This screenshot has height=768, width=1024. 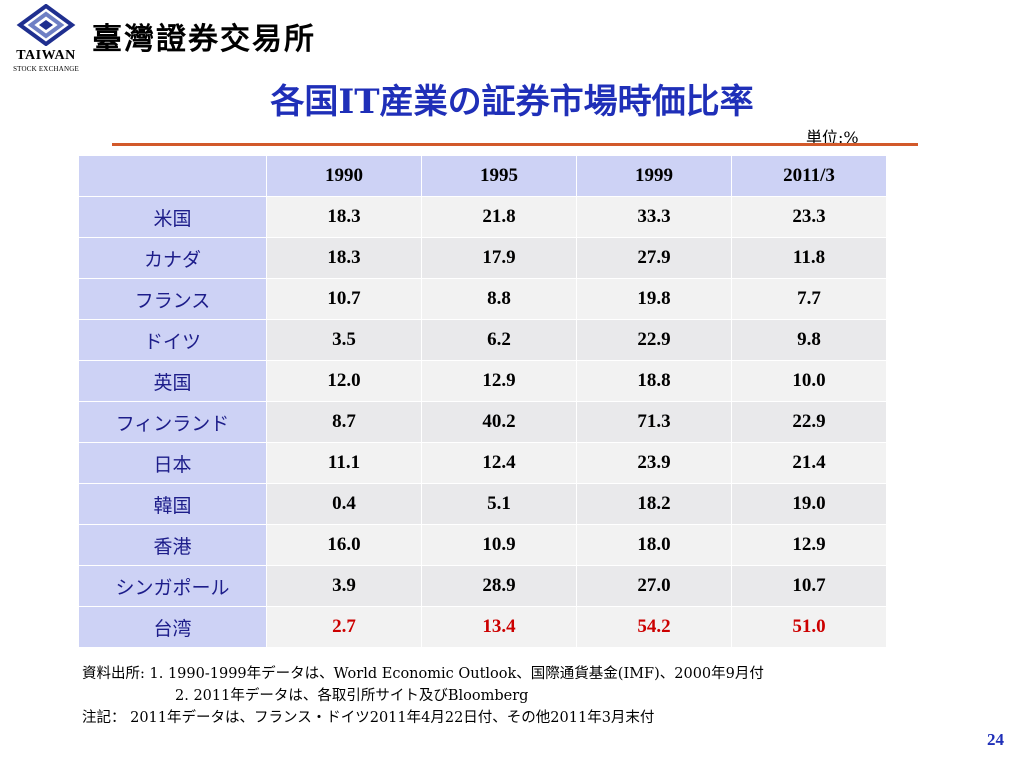 I want to click on value-cell: 71.3, so click(x=654, y=422).